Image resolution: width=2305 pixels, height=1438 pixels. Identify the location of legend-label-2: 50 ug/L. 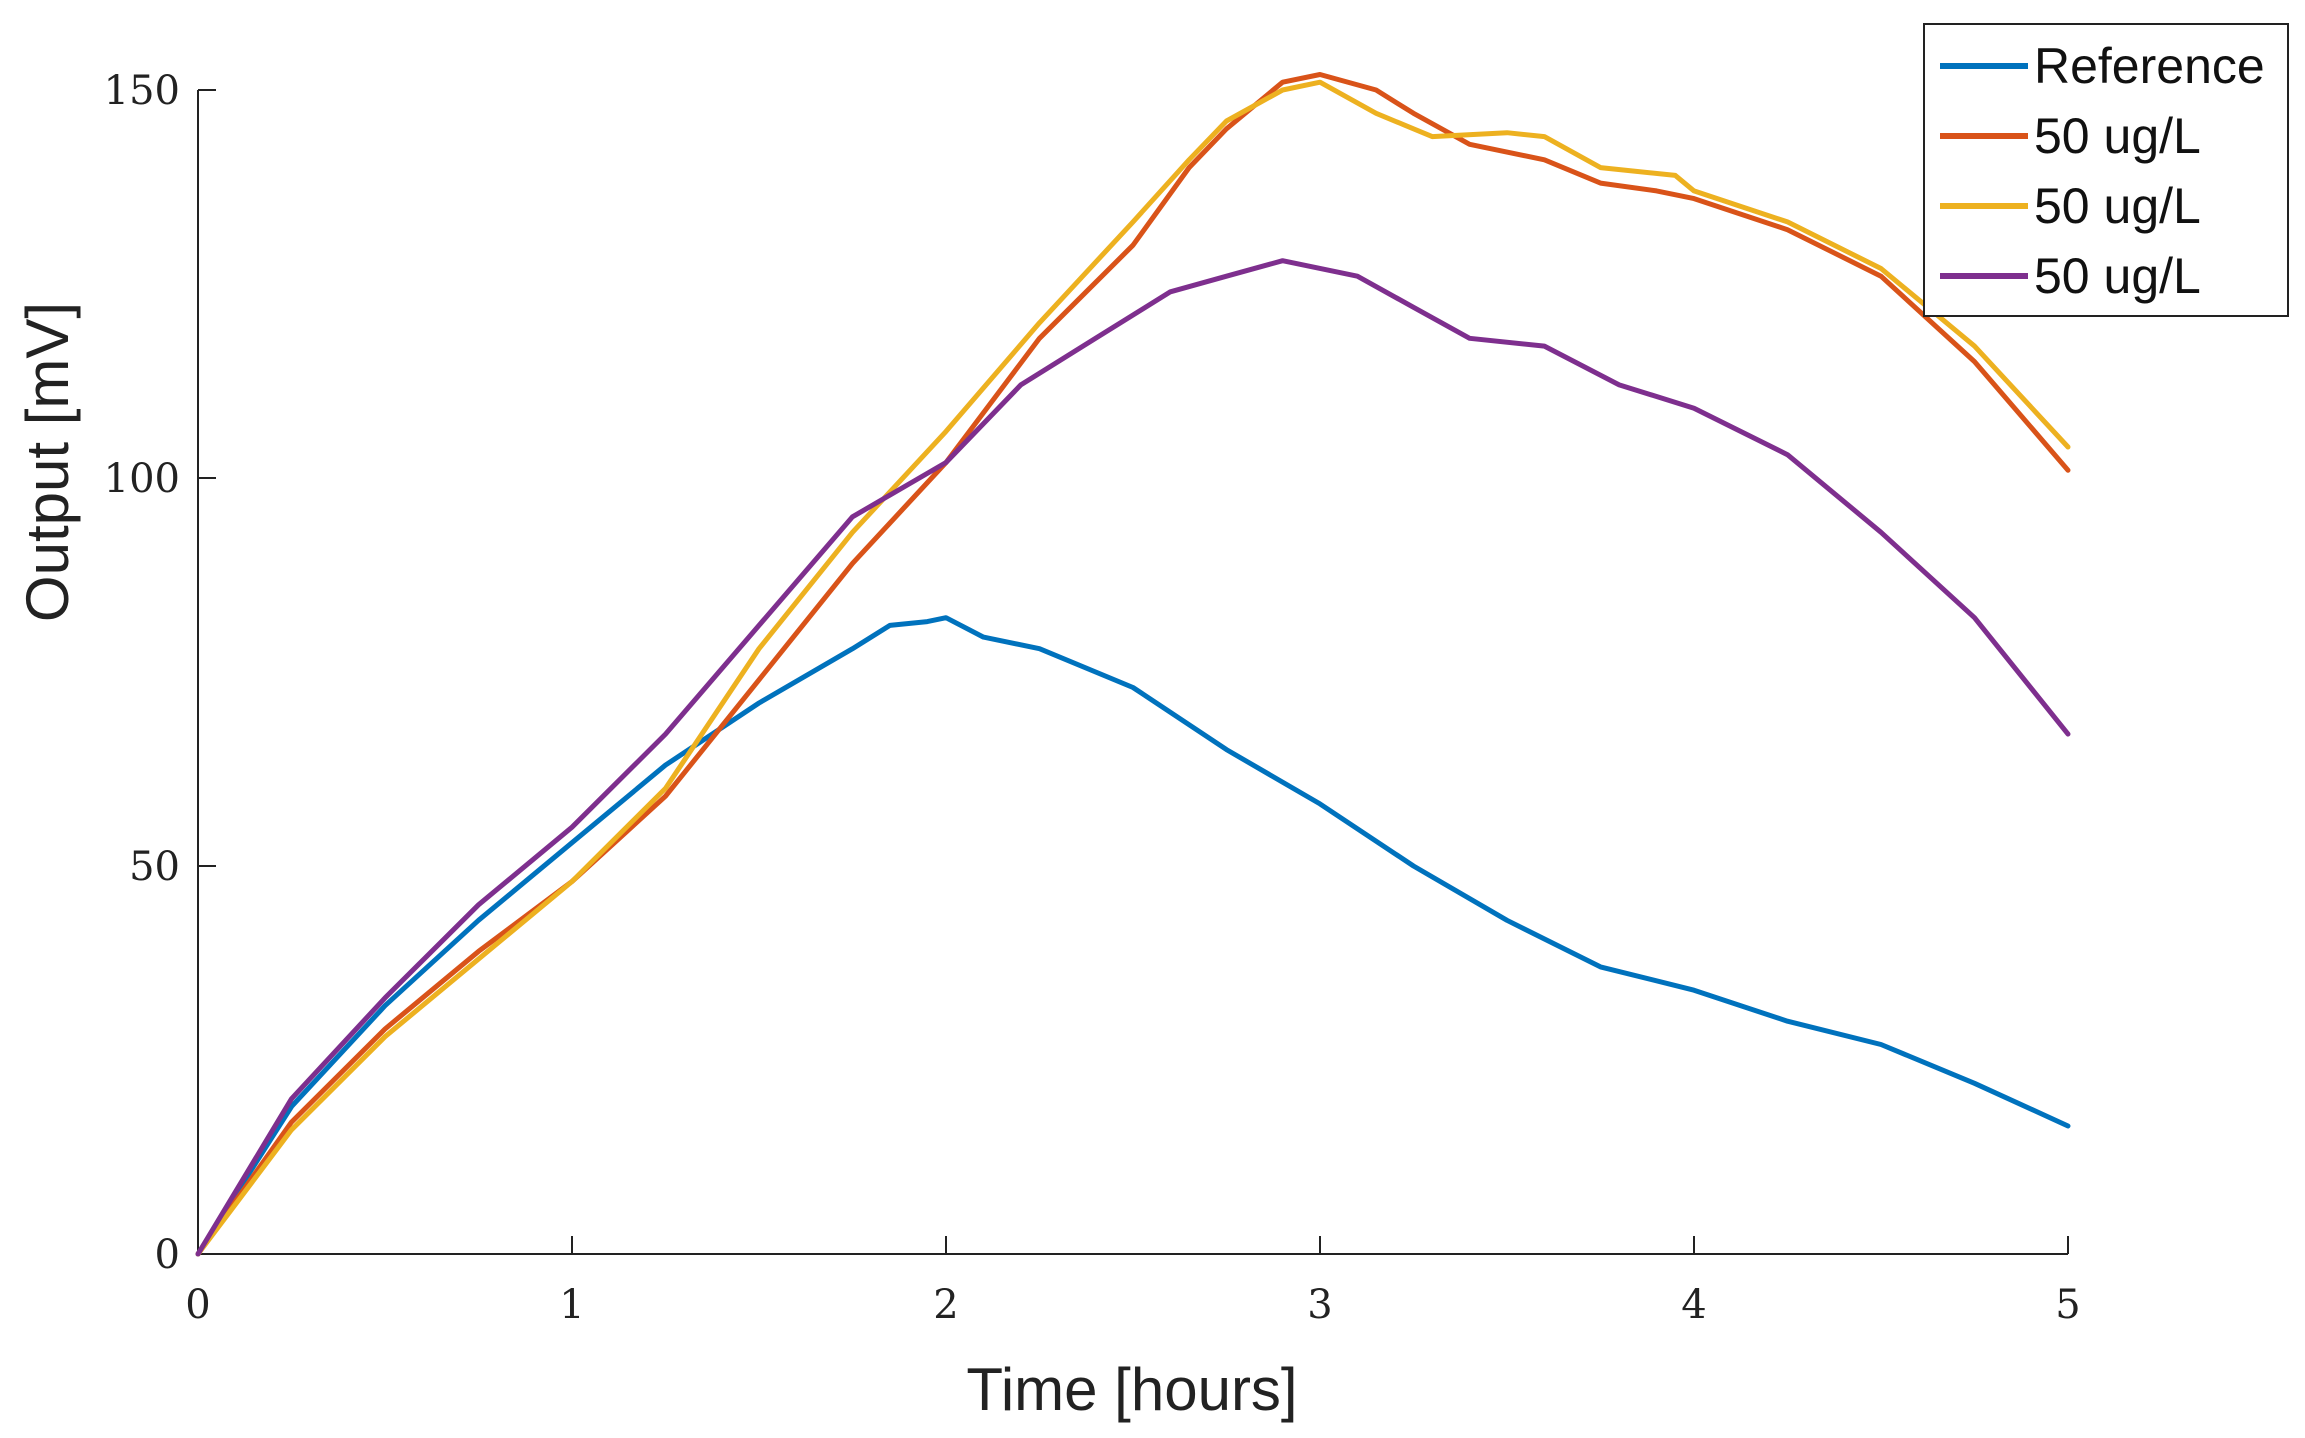
(2117, 136).